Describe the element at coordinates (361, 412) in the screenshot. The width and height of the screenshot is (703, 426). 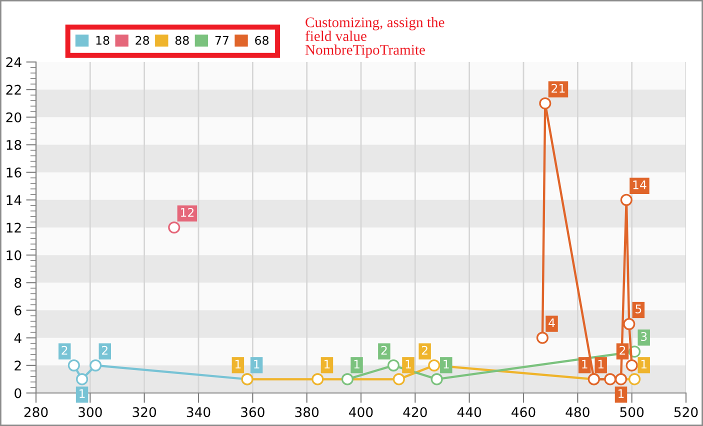
I see `x-tick-label: 400` at that location.